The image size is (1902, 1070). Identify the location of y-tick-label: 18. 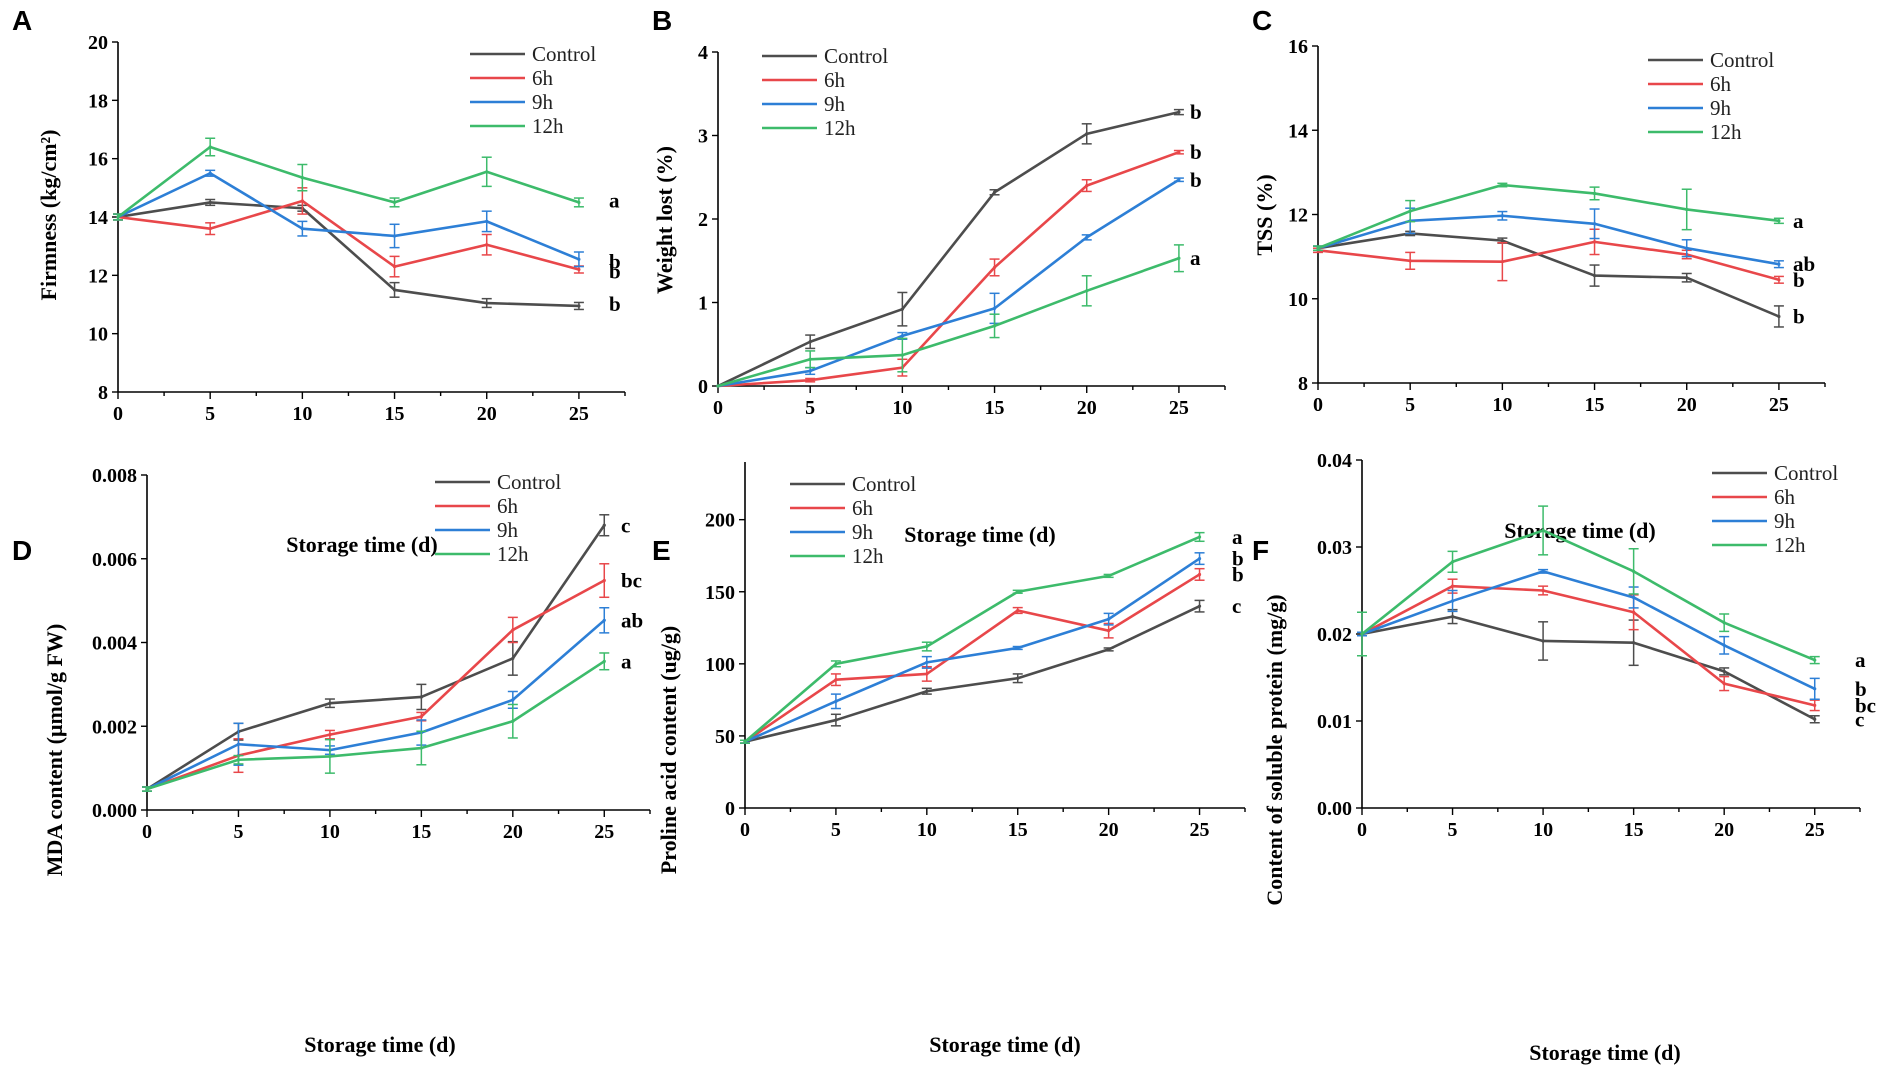
(98, 101).